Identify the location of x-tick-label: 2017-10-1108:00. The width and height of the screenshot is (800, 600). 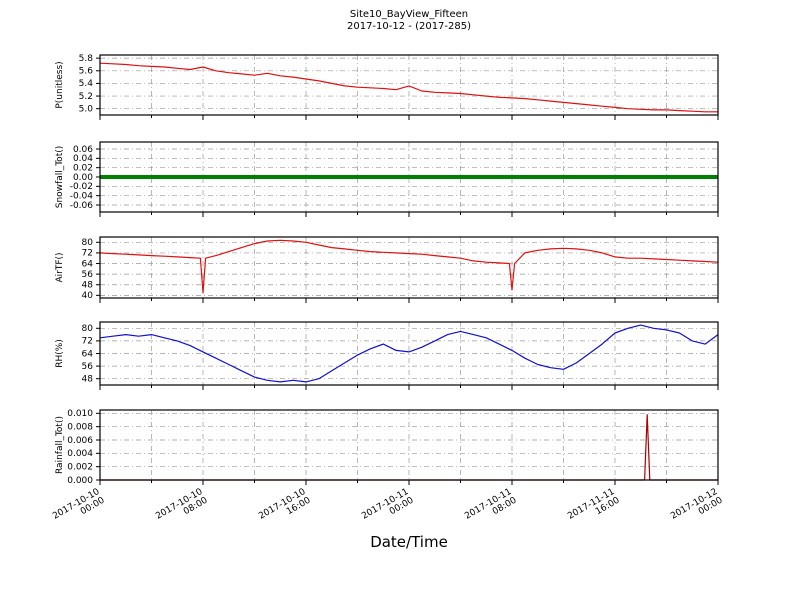
(491, 509).